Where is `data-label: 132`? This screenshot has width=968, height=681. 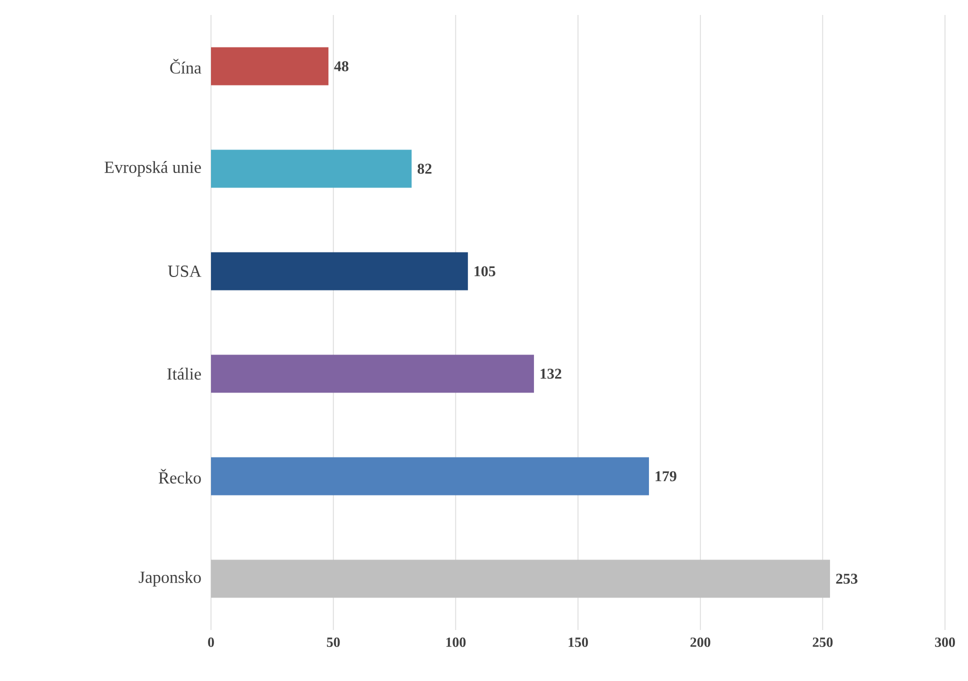
data-label: 132 is located at coordinates (551, 373).